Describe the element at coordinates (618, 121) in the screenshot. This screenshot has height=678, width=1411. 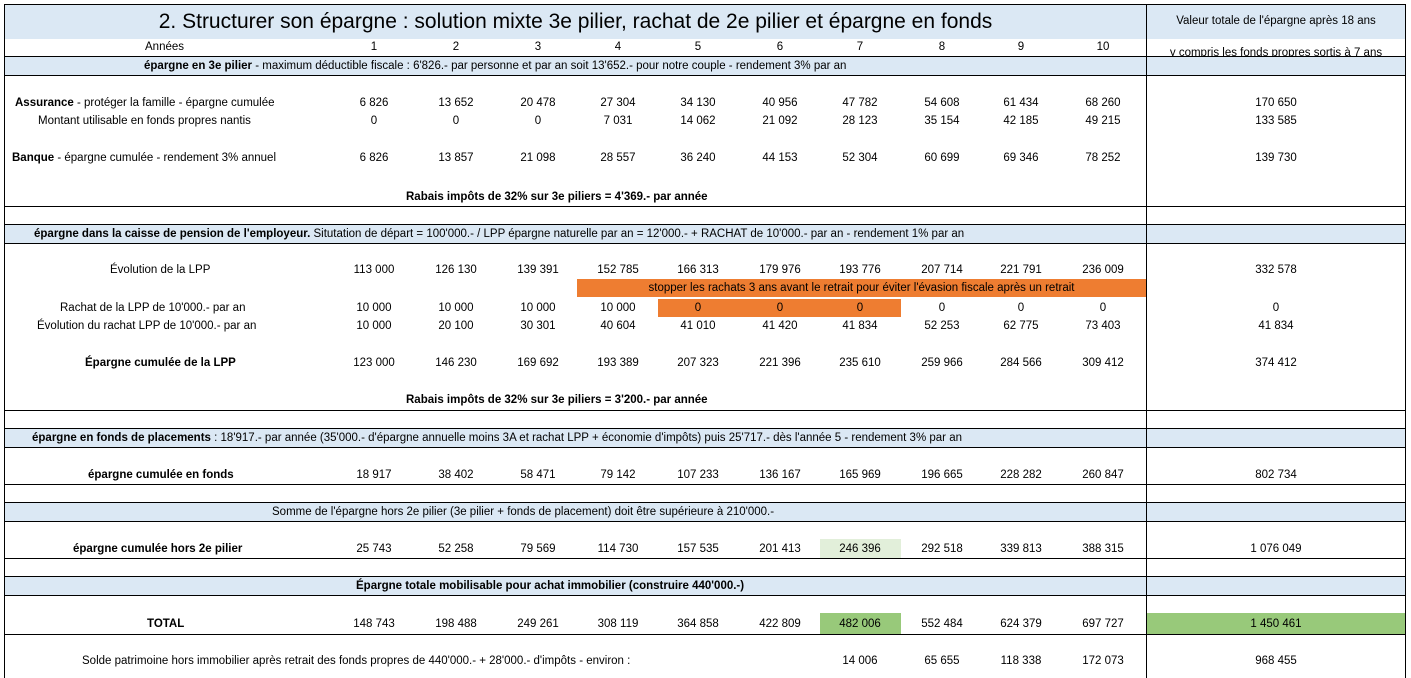
I see `cell: 7 031` at that location.